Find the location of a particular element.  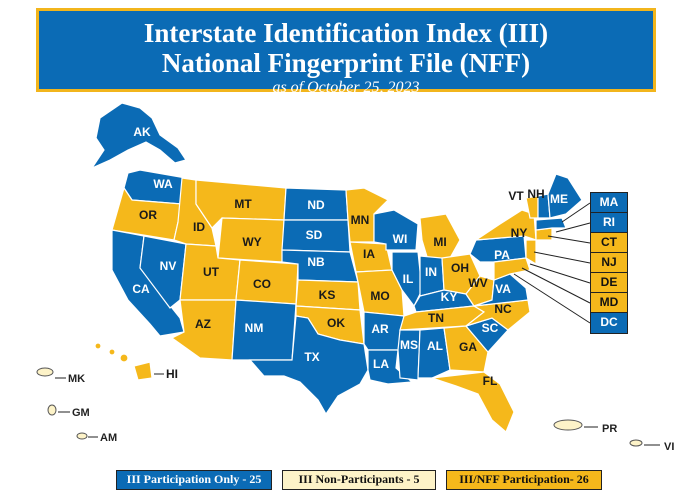

state-ak is located at coordinates (138, 136).